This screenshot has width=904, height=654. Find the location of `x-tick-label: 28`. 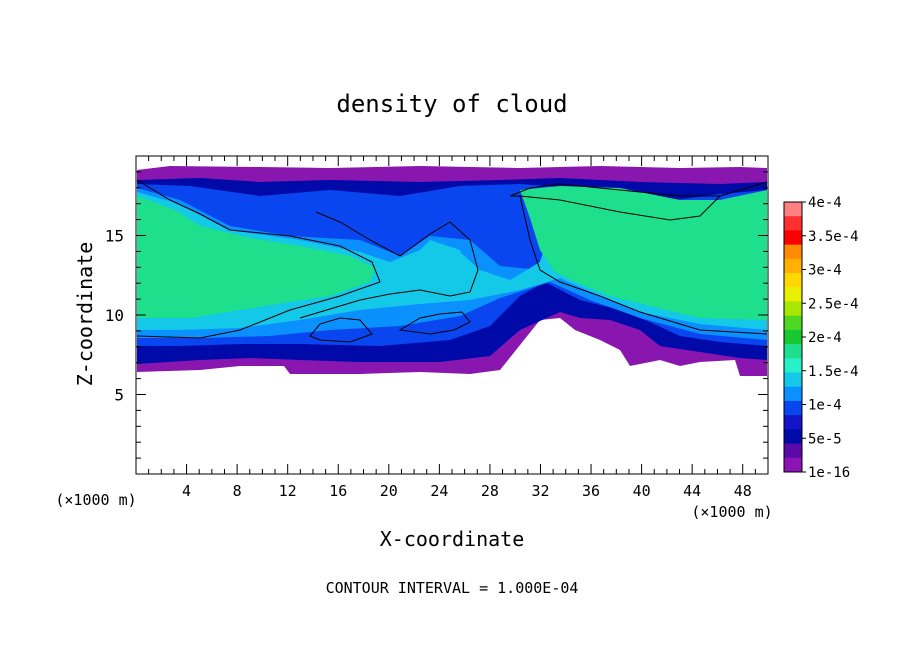

x-tick-label: 28 is located at coordinates (490, 491).